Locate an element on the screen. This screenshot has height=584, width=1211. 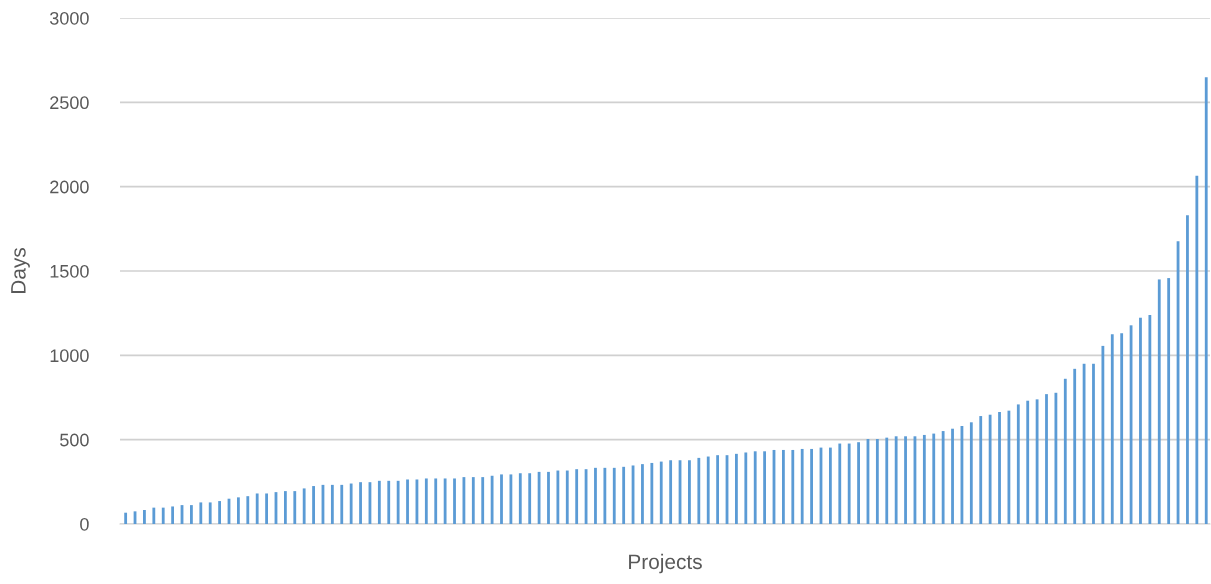
y-tick-label: 1500 is located at coordinates (69, 271).